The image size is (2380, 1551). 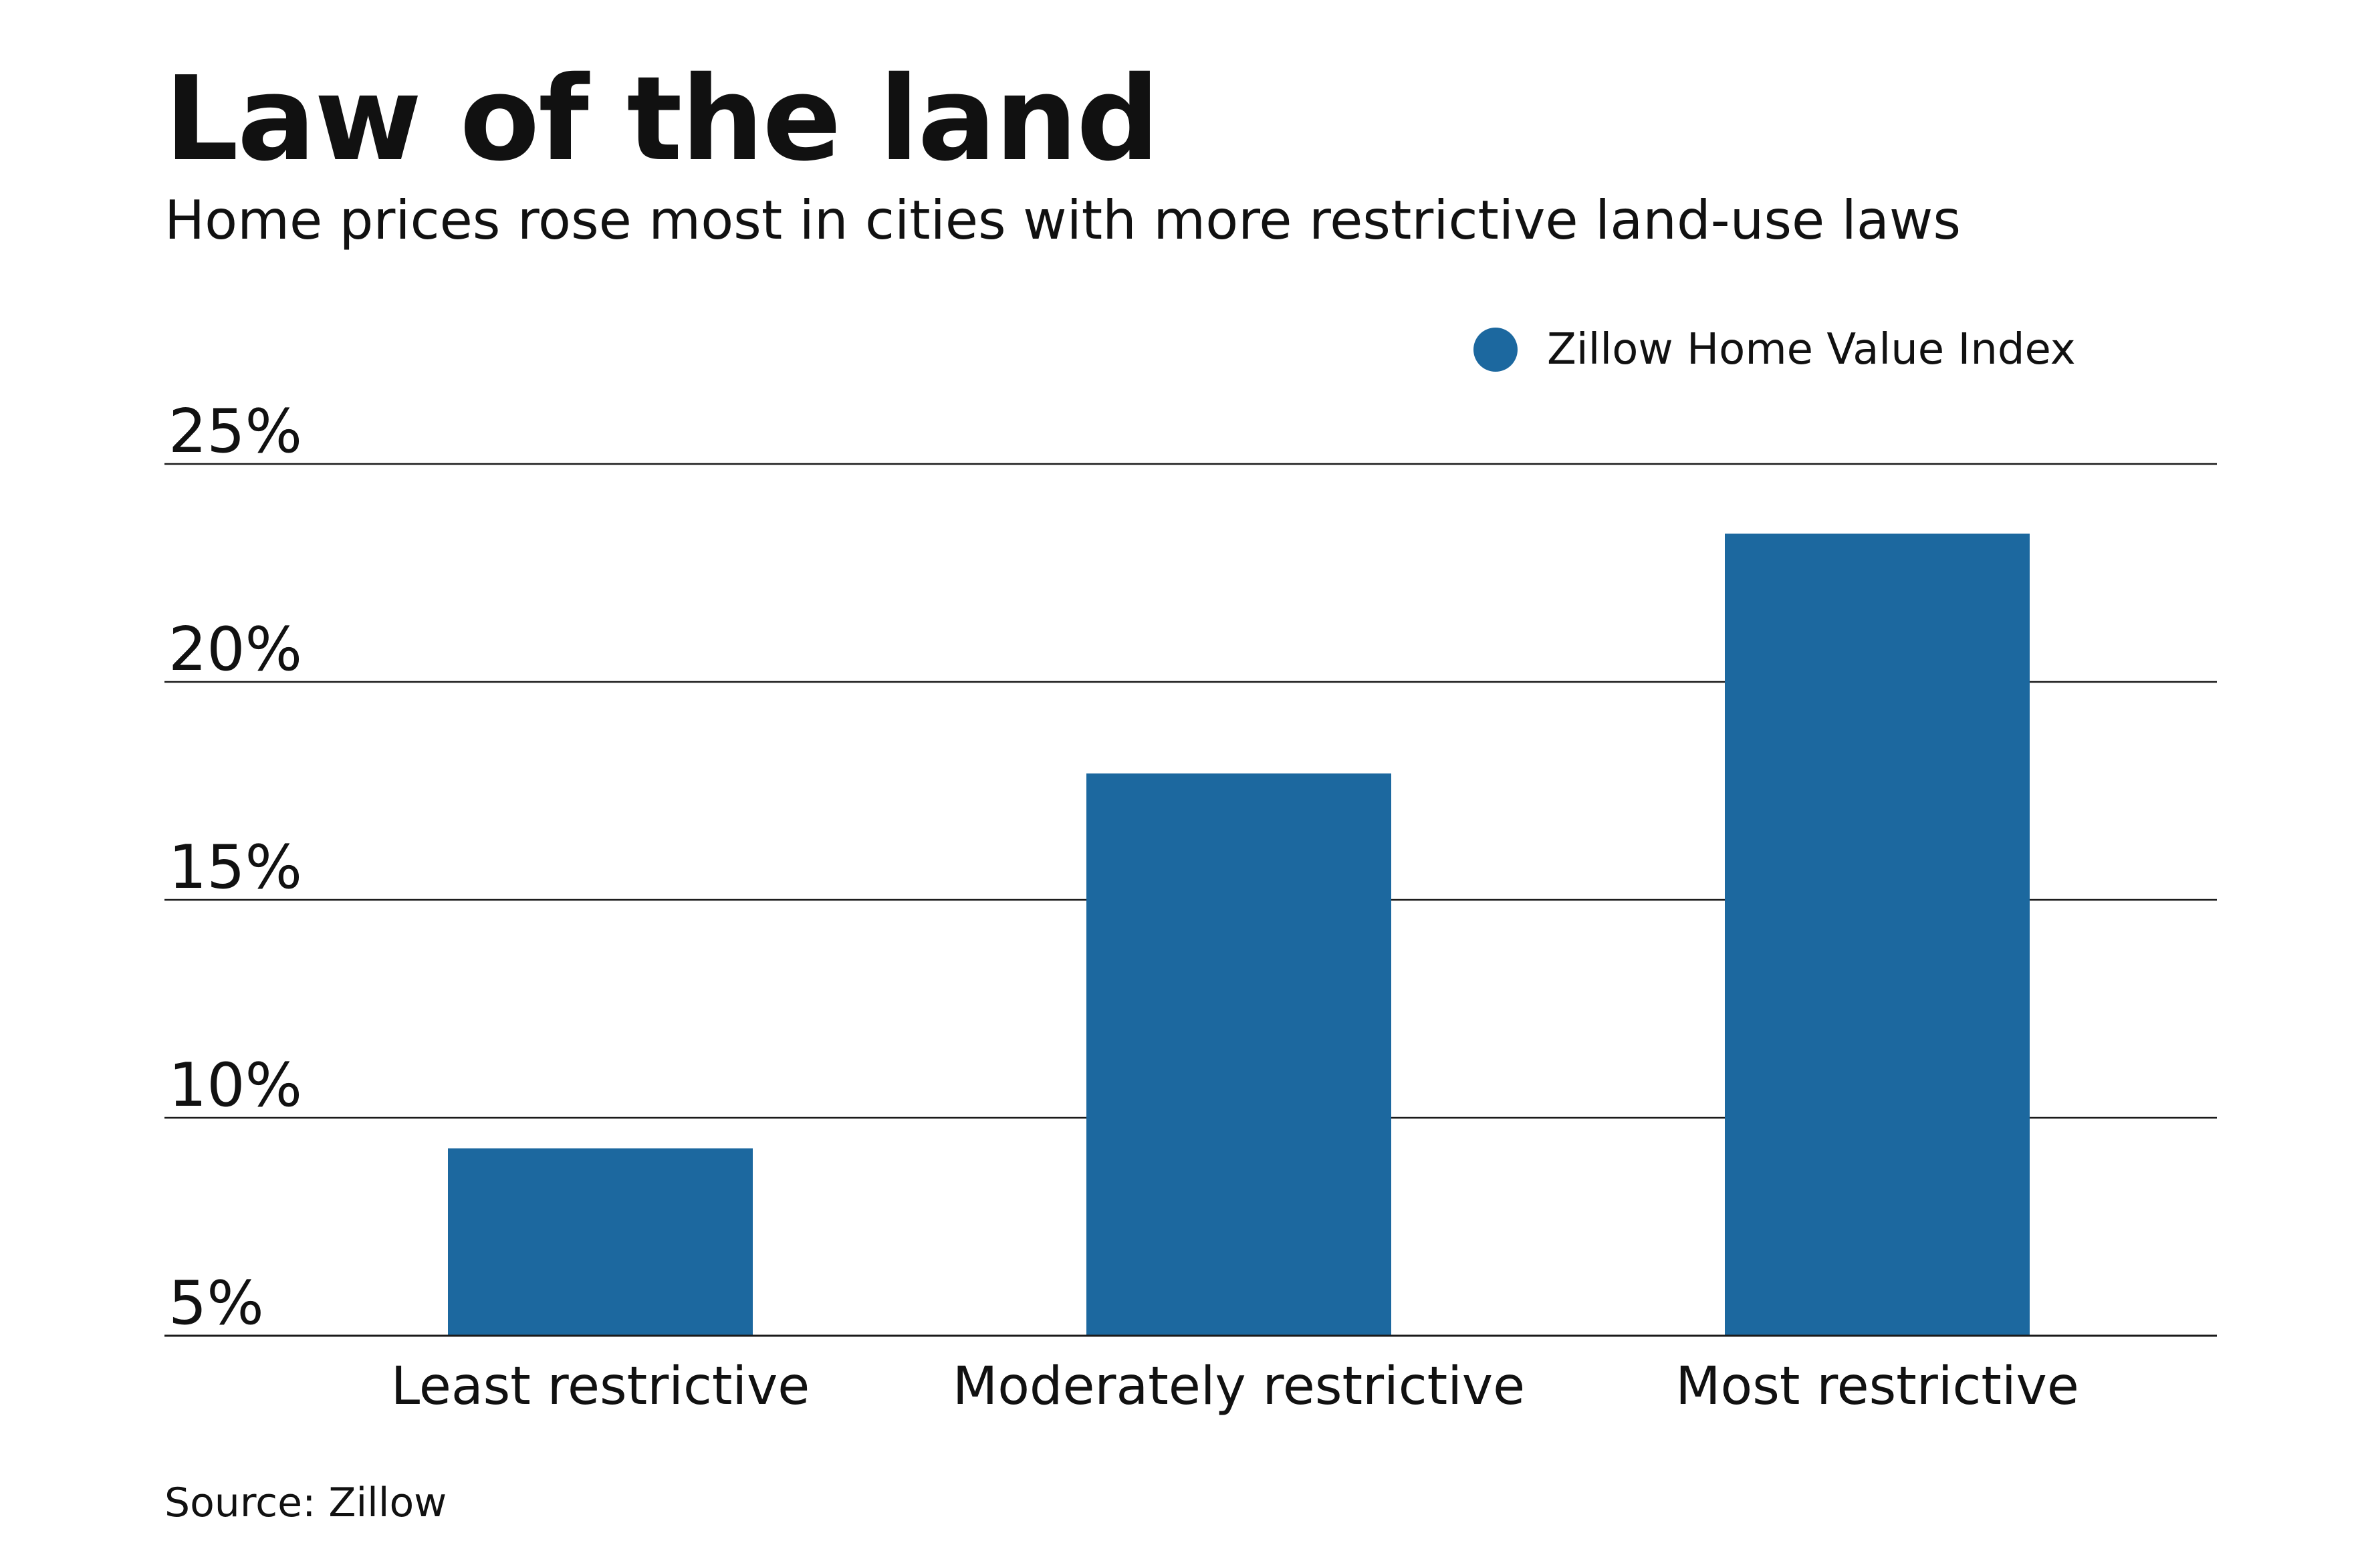 What do you see at coordinates (1811, 349) in the screenshot?
I see `legend-label: Zillow Home Value Index` at bounding box center [1811, 349].